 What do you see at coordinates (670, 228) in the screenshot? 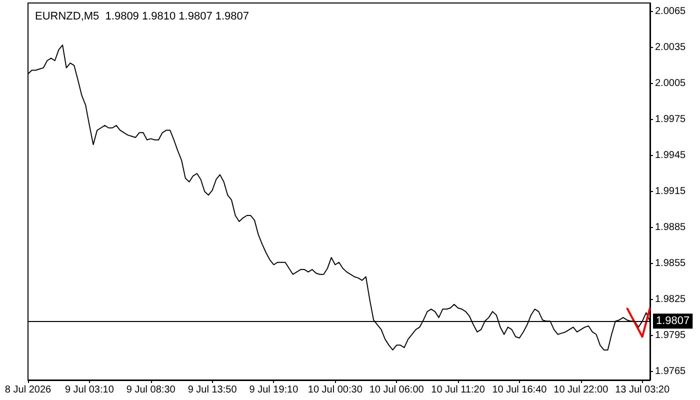
I see `y-tick-label: 1.9885` at bounding box center [670, 228].